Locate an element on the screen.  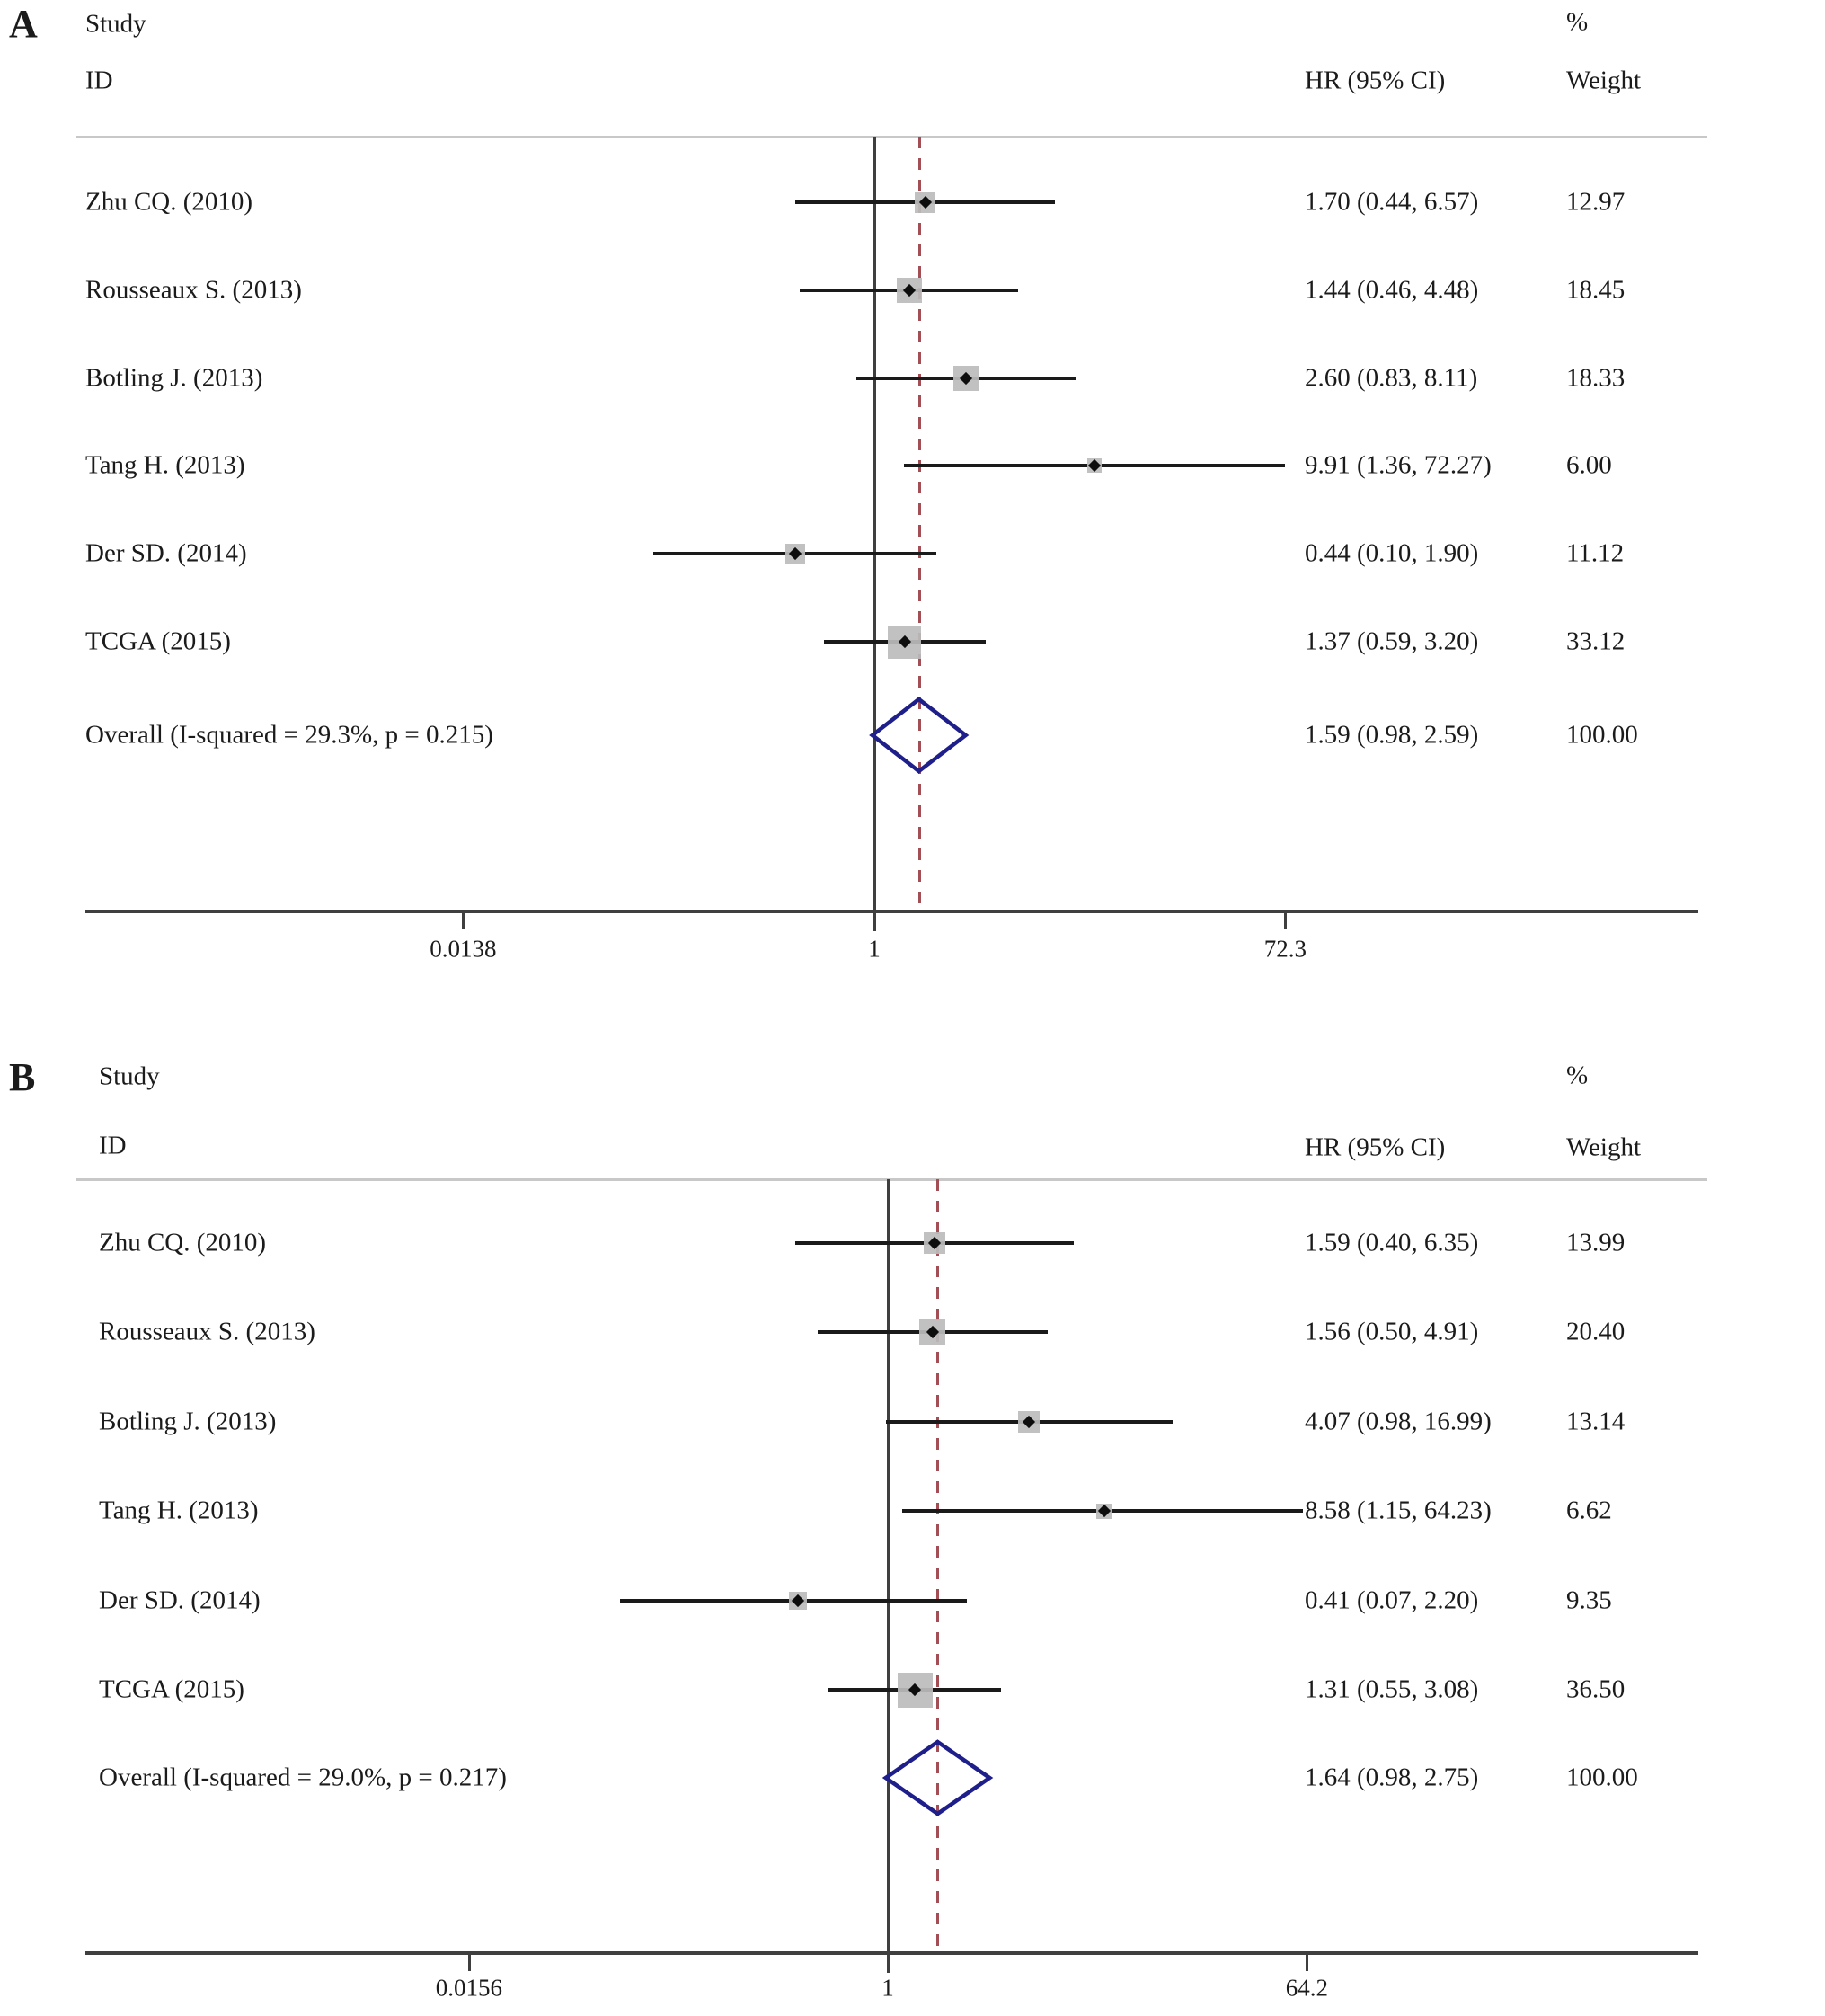
panel-letter: B is located at coordinates (22, 1077).